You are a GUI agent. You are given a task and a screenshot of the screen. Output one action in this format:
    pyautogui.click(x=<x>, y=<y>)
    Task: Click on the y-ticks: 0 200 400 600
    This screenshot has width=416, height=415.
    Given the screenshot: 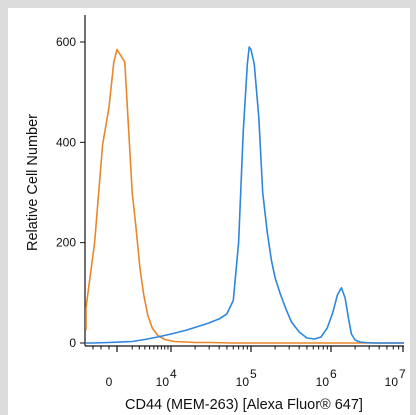 What is the action you would take?
    pyautogui.click(x=70, y=192)
    